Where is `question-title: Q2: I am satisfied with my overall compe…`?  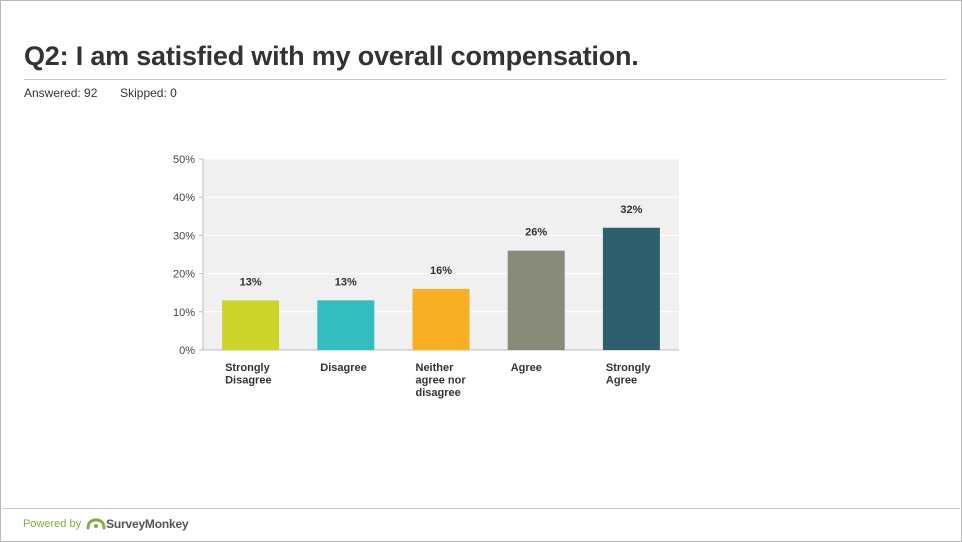 question-title: Q2: I am satisfied with my overall compe… is located at coordinates (331, 56).